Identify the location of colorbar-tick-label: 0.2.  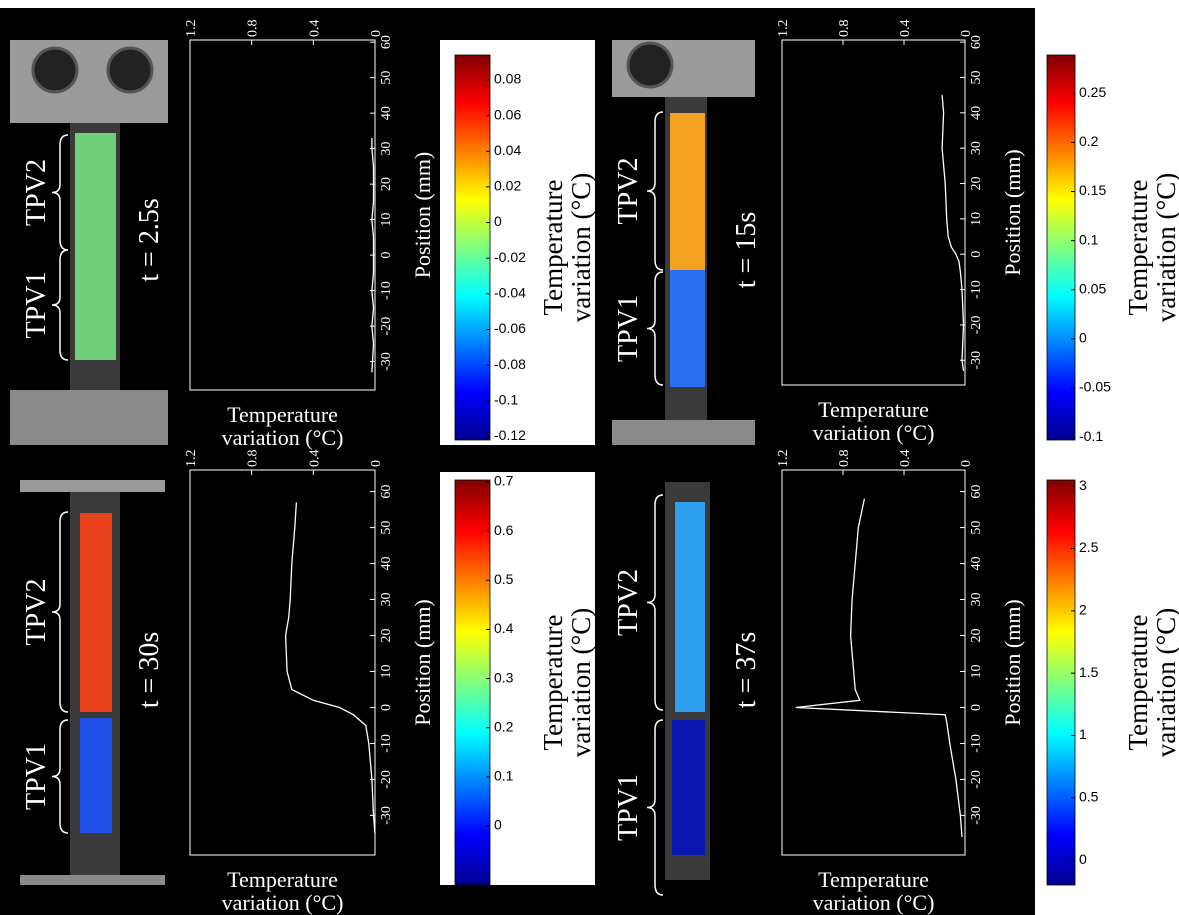
(504, 726).